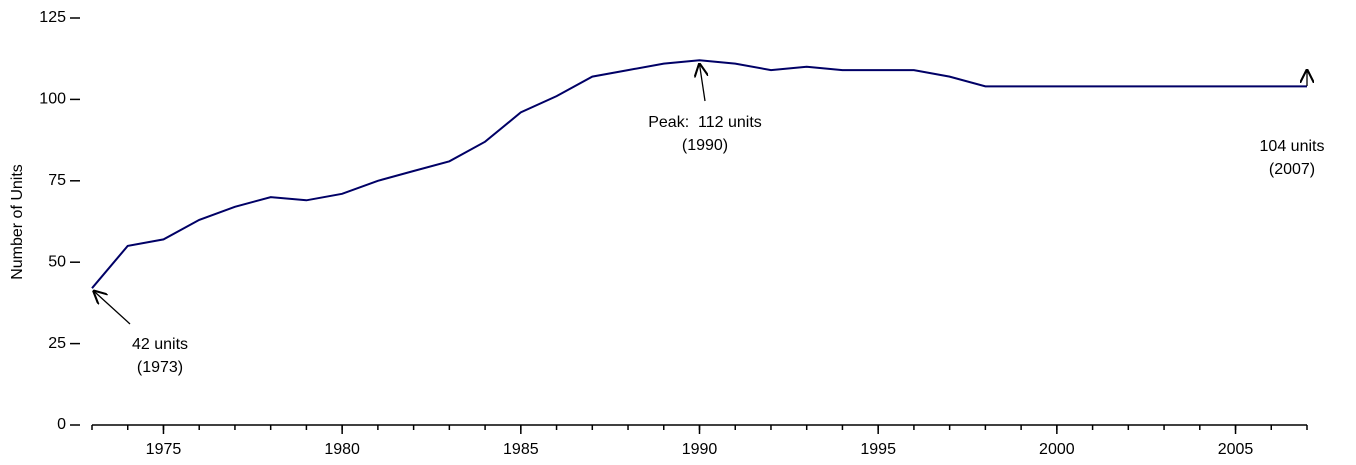 Image resolution: width=1356 pixels, height=465 pixels. What do you see at coordinates (57, 343) in the screenshot?
I see `y-tick-label: 25` at bounding box center [57, 343].